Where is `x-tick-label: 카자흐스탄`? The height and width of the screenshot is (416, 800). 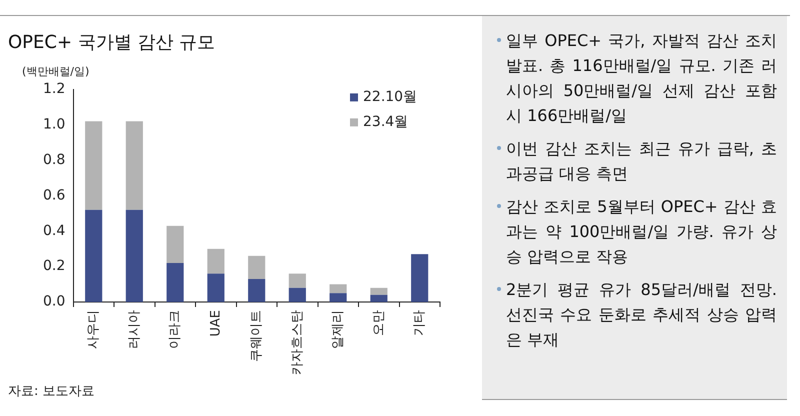 x-tick-label: 카자흐스탄 is located at coordinates (297, 342).